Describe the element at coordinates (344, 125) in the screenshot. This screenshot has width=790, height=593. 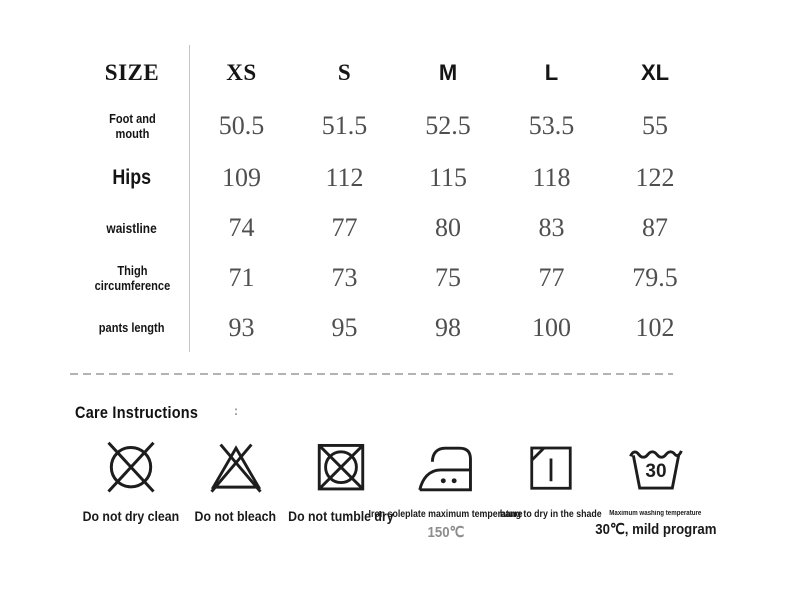
I see `size-value: 51.5` at that location.